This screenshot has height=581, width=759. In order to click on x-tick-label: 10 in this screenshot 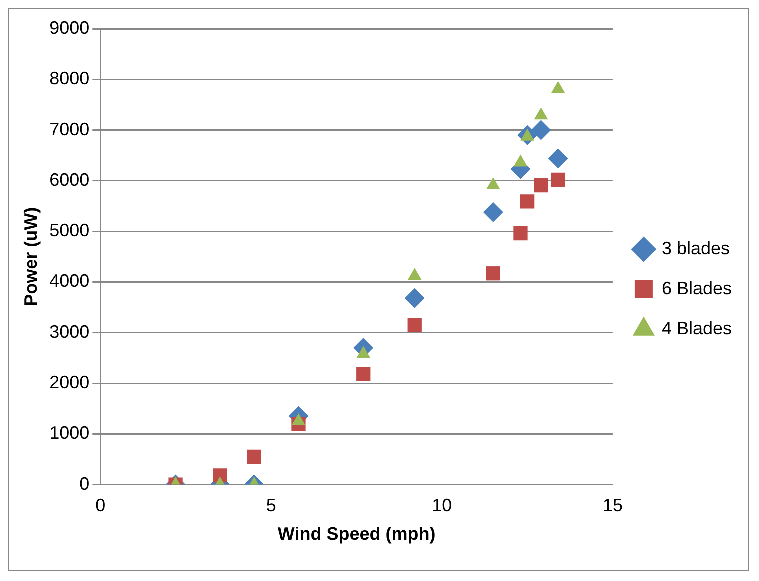, I will do `click(442, 506)`.